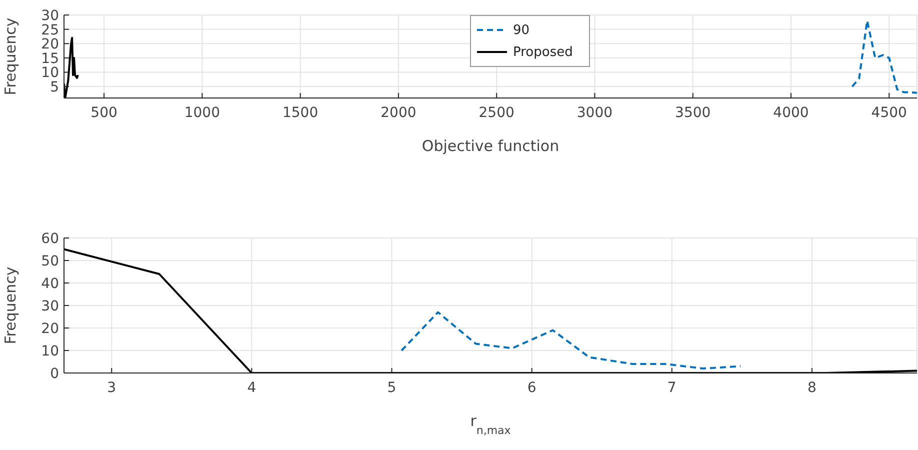  Describe the element at coordinates (251, 388) in the screenshot. I see `x-tick-label: 4` at that location.